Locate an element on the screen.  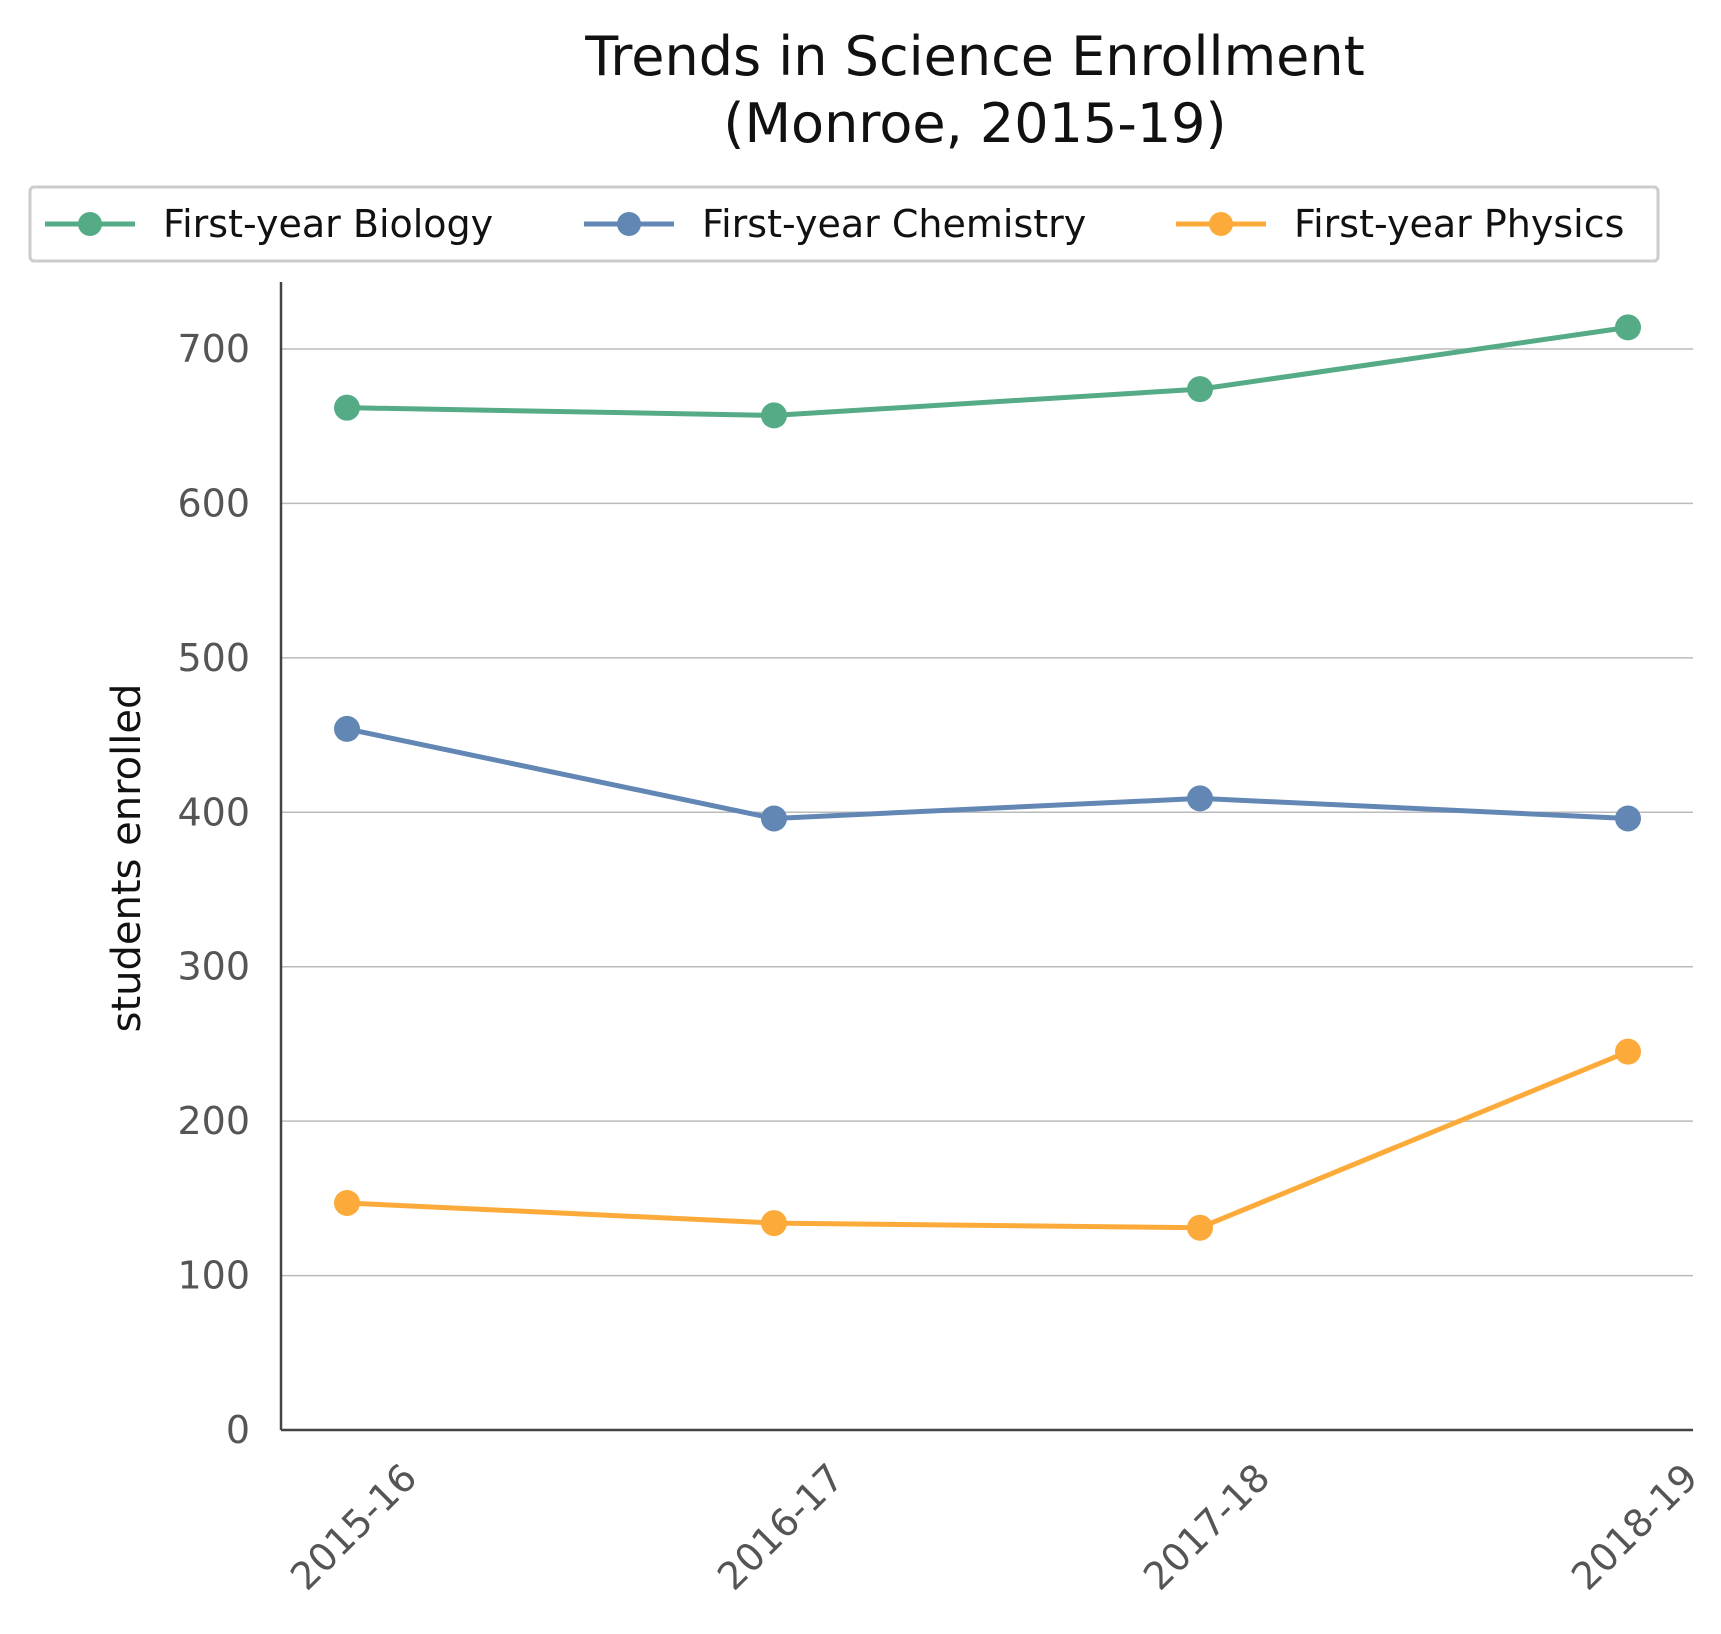
y-tick-label: 700 is located at coordinates (213, 349).